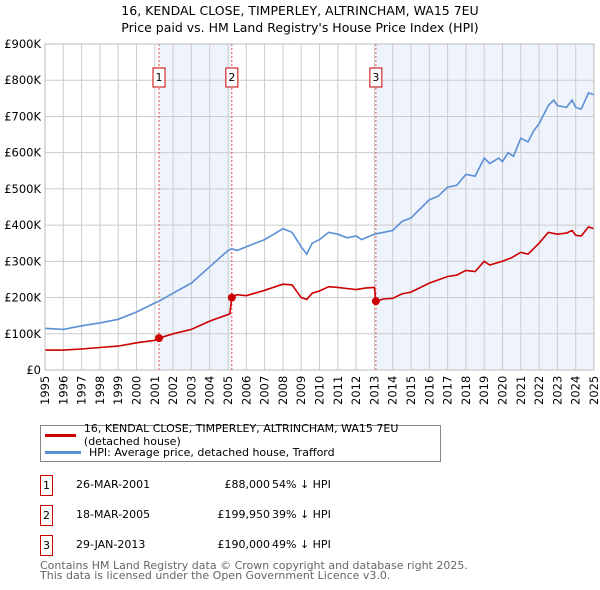 The width and height of the screenshot is (600, 590). What do you see at coordinates (22, 189) in the screenshot?
I see `y-tick-label: £500K` at bounding box center [22, 189].